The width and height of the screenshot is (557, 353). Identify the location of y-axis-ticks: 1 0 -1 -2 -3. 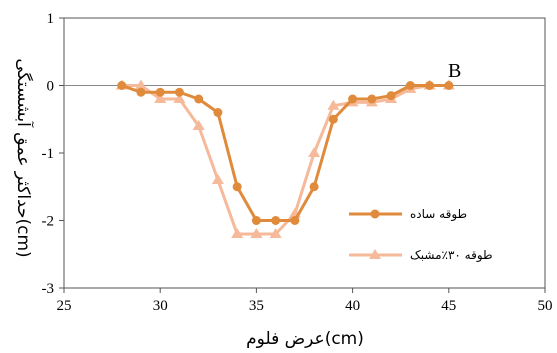
(53, 154).